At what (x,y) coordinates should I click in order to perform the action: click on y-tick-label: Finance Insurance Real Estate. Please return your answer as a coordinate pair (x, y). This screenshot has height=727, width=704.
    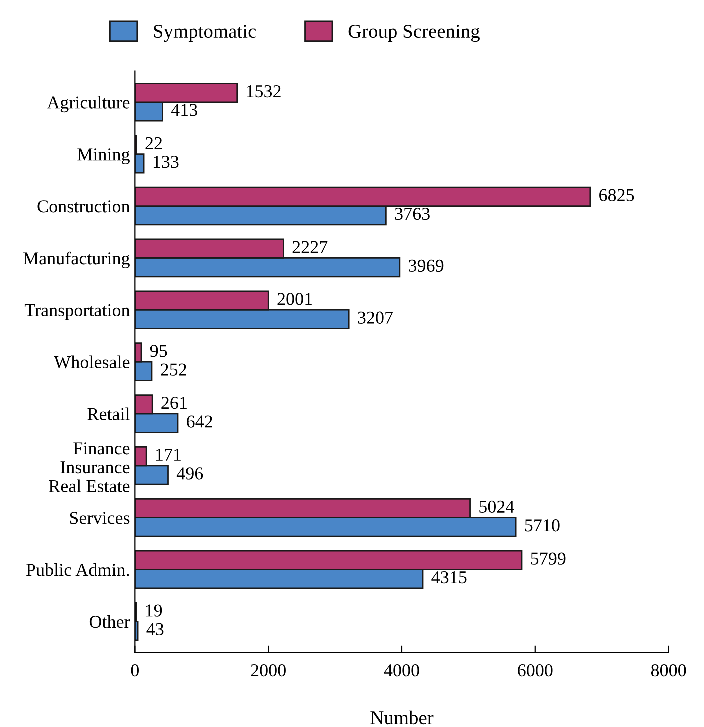
    Looking at the image, I should click on (89, 467).